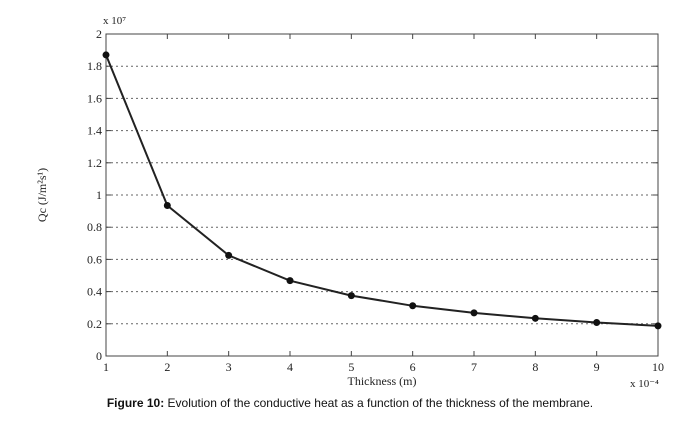  I want to click on x-axis-multiplier: x 10⁻⁴, so click(644, 384).